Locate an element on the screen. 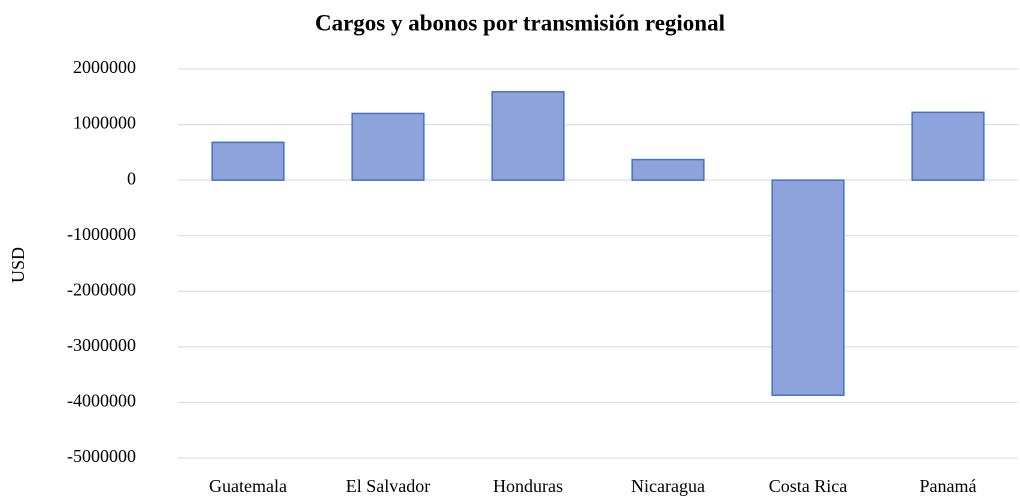 This screenshot has height=502, width=1020. y-tick-label: 1000000 is located at coordinates (104, 123).